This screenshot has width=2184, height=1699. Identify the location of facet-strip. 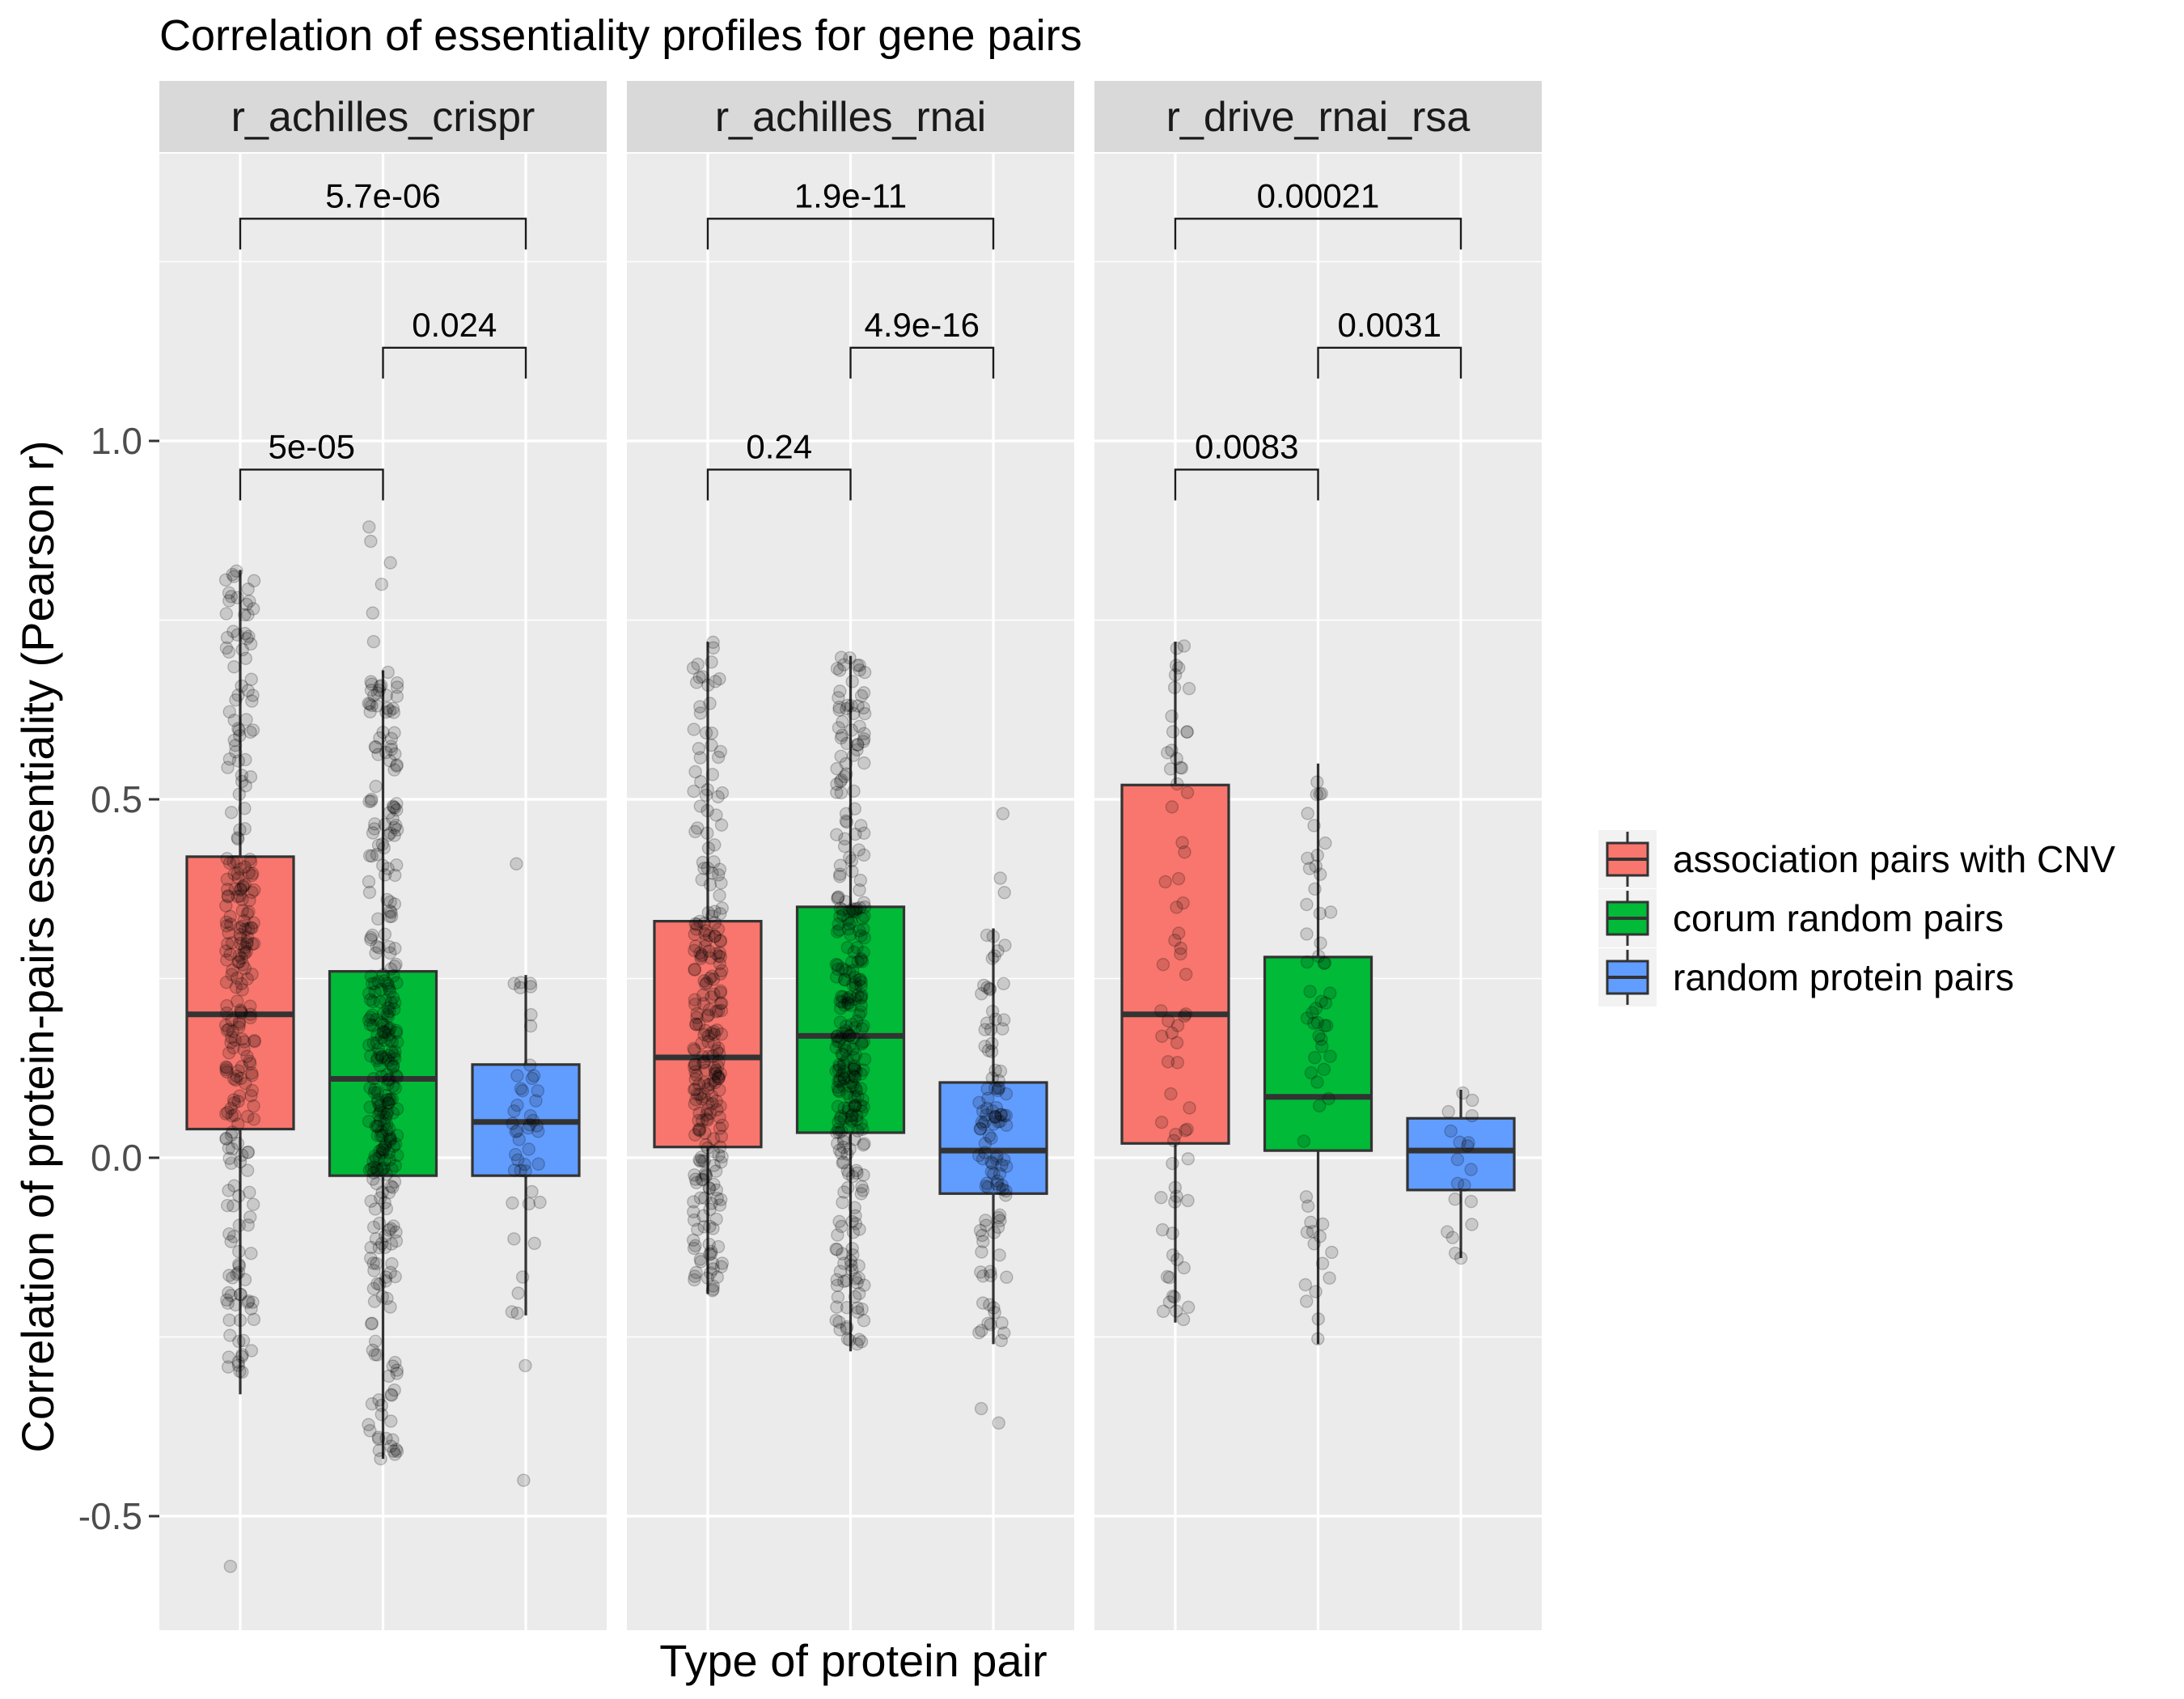
(383, 117).